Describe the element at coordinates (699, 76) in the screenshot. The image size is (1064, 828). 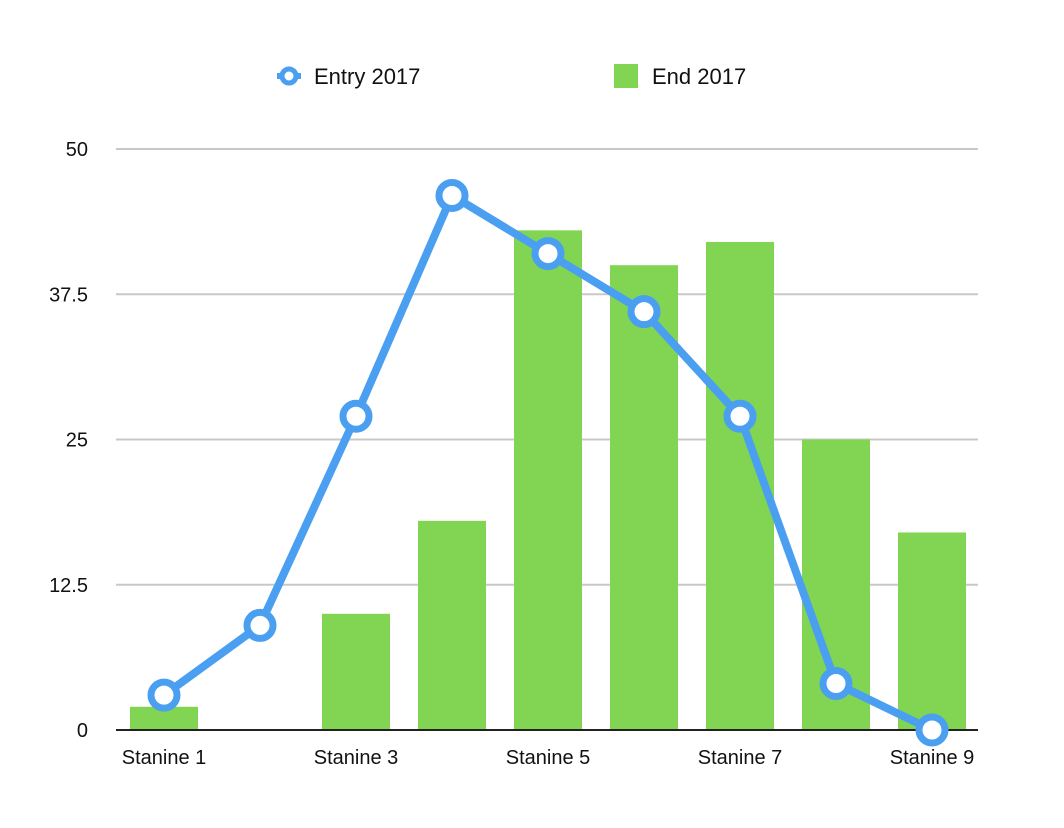
I see `legend-label-end: End 2017` at that location.